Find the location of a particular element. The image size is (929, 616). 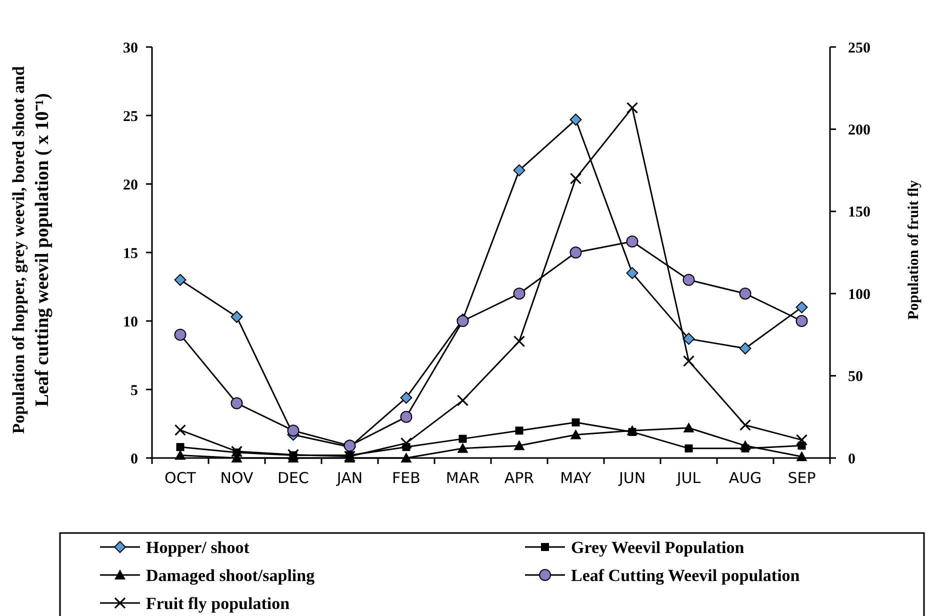

x-tick-label: JAN is located at coordinates (349, 478).